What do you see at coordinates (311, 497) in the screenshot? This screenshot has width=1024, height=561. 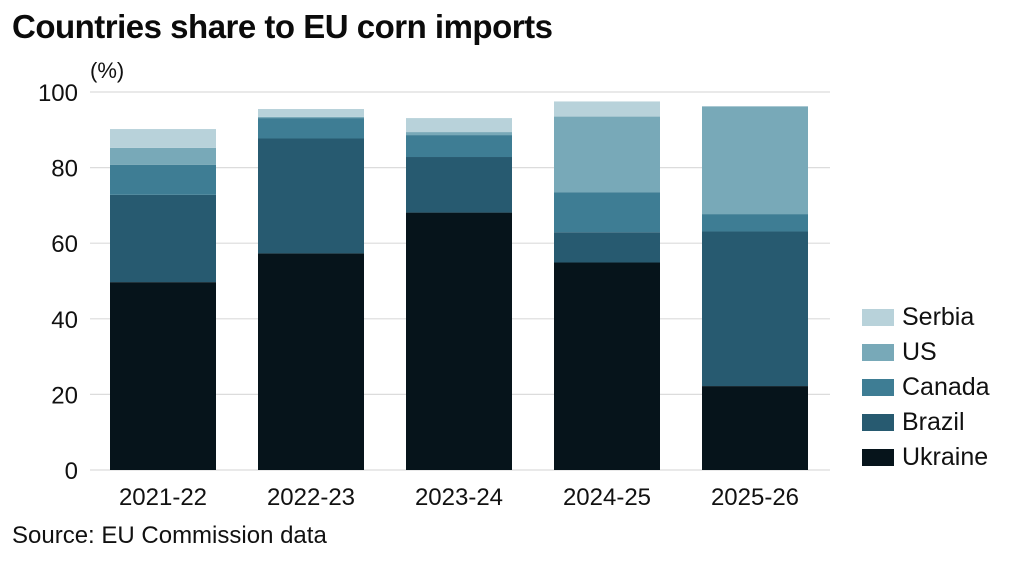 I see `x-tick-label: 2022-23` at bounding box center [311, 497].